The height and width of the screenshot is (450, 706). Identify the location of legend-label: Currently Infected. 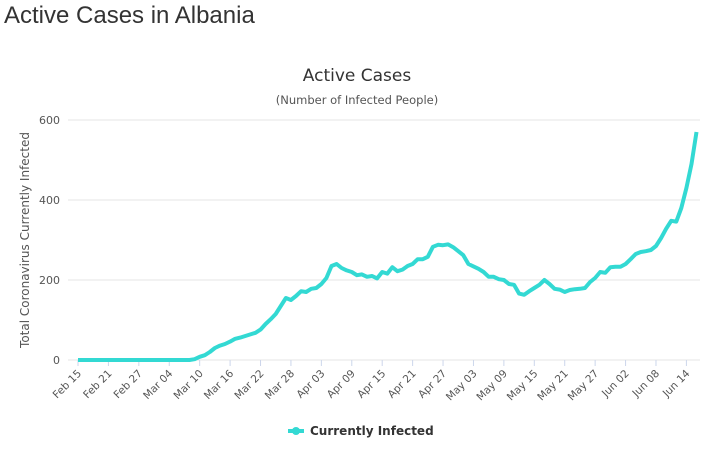
(372, 431).